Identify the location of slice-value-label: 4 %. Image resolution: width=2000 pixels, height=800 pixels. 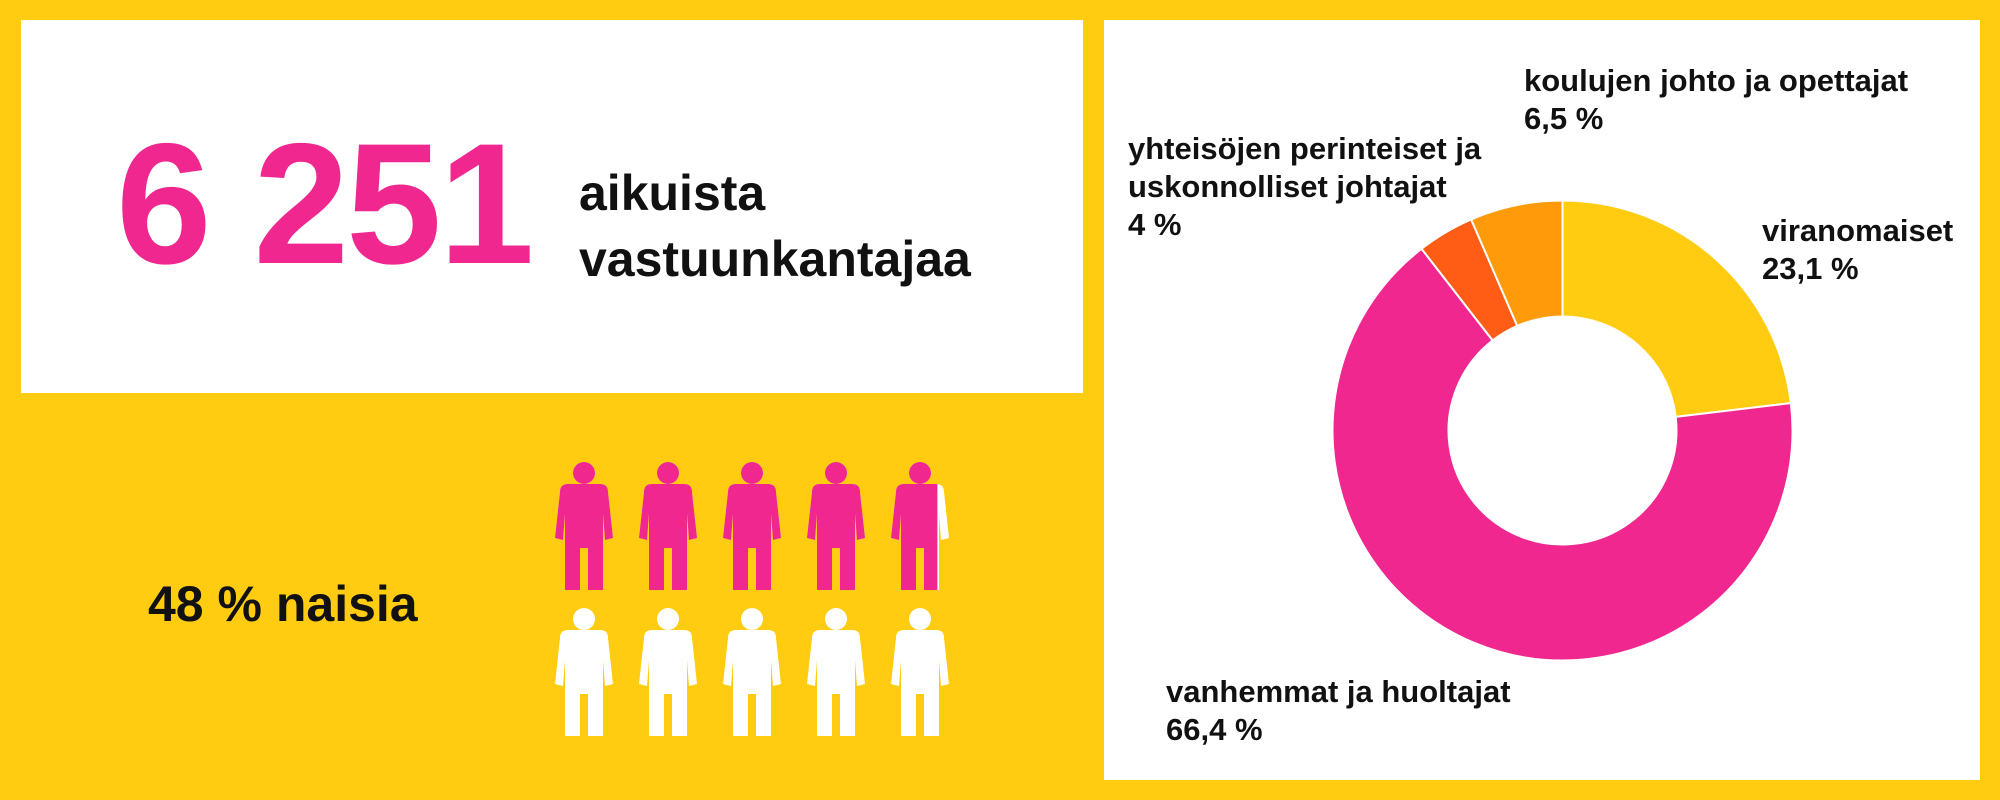
(1155, 224).